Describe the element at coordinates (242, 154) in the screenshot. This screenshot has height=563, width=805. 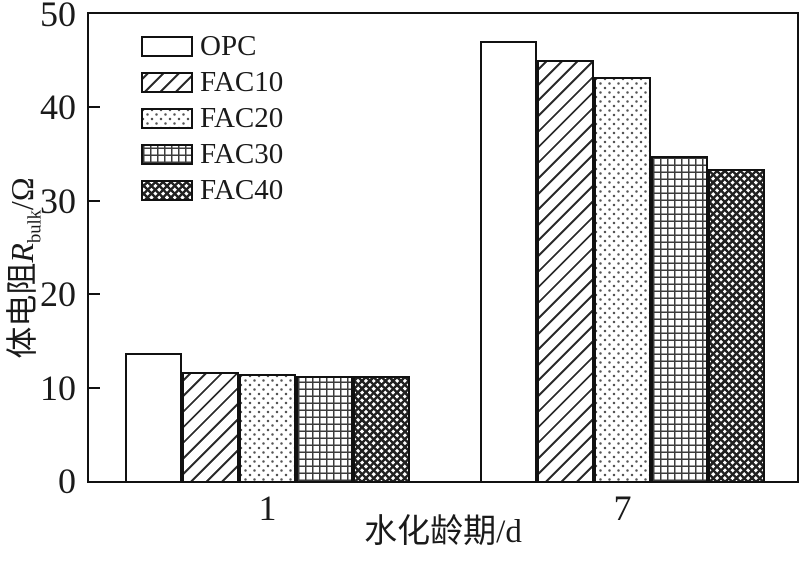
I see `legend-label-fac30: FAC30` at that location.